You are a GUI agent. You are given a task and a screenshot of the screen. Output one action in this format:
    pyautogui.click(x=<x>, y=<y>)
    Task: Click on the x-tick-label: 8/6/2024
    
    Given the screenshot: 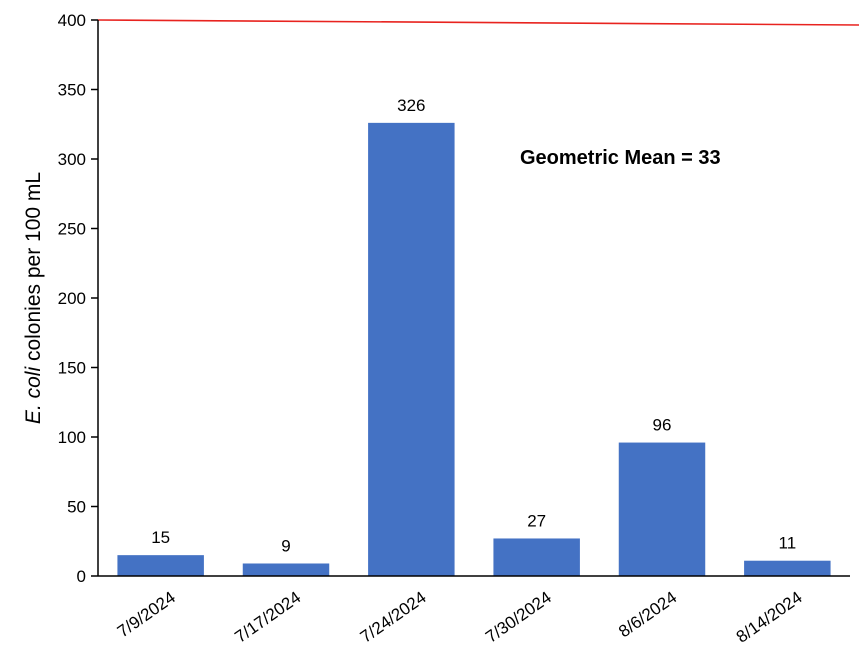 What is the action you would take?
    pyautogui.click(x=647, y=615)
    